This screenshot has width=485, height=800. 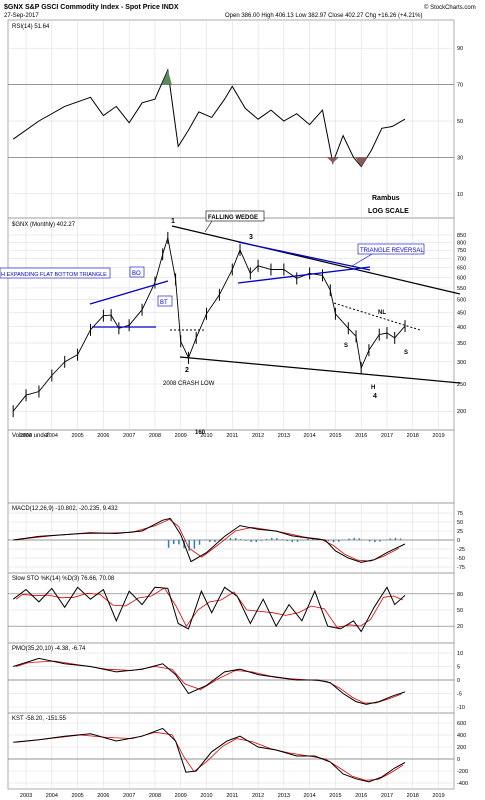 What do you see at coordinates (310, 796) in the screenshot?
I see `x-tick-label-bottom-2014: 2014` at bounding box center [310, 796].